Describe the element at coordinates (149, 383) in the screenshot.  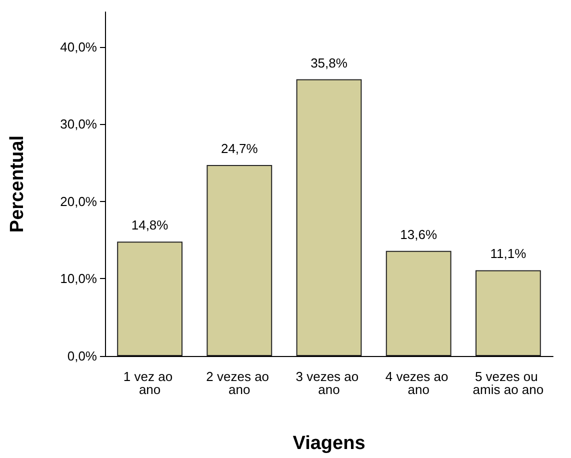
I see `x-tick-label: 1 vez ao ano` at that location.